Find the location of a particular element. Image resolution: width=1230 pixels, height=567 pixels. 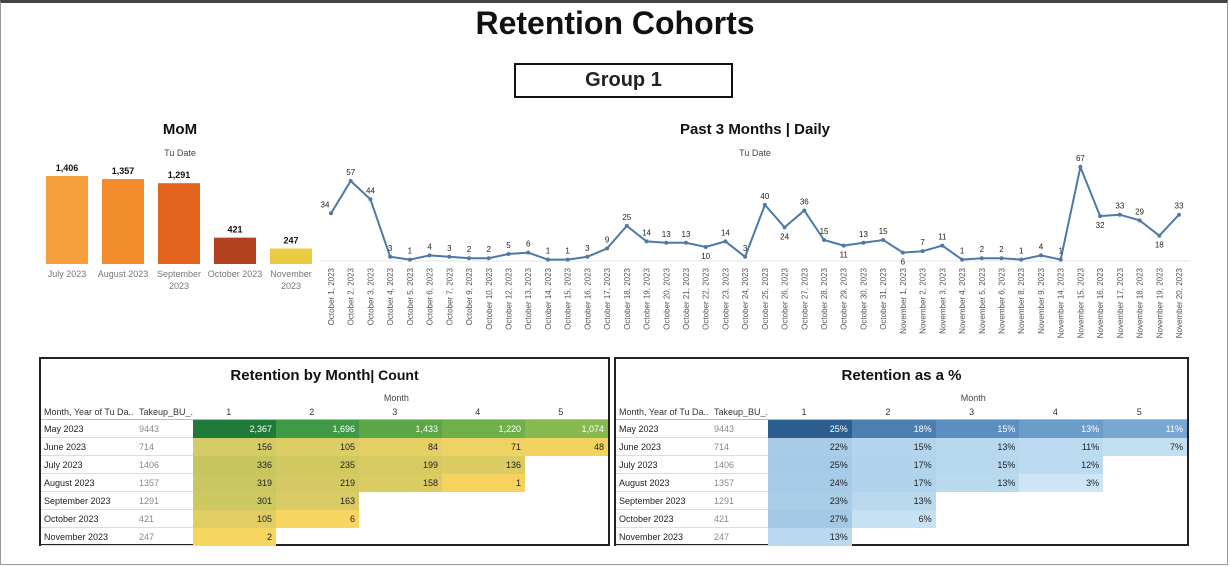

pct-takeup-value: 714 is located at coordinates (722, 447).